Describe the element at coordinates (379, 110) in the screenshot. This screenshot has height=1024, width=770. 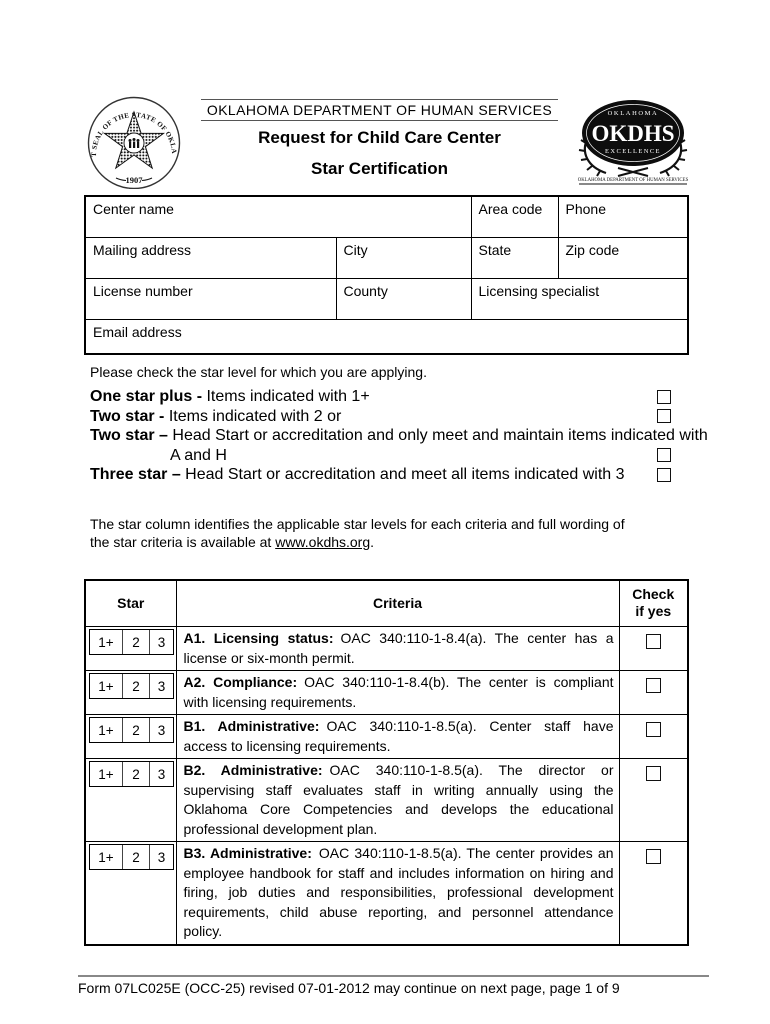
I see `department-name: OKLAHOMA DEPARTMENT OF HUMAN SERVICES` at that location.